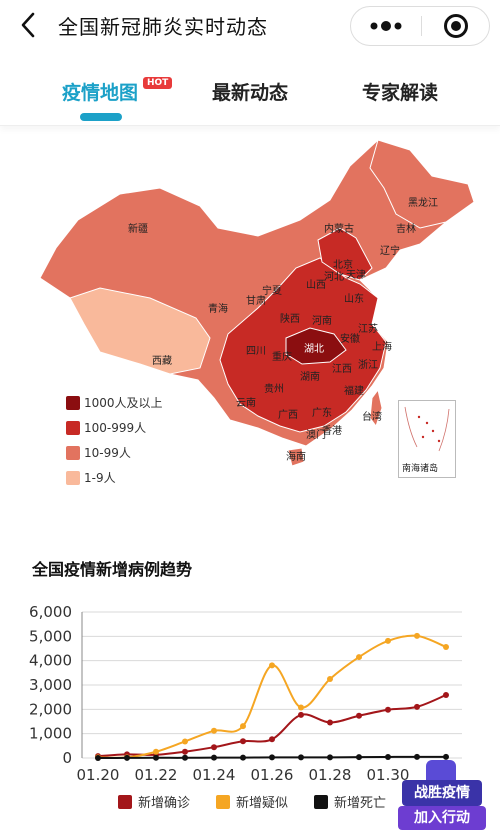 Image resolution: width=500 pixels, height=833 pixels. I want to click on back-button, so click(29, 25).